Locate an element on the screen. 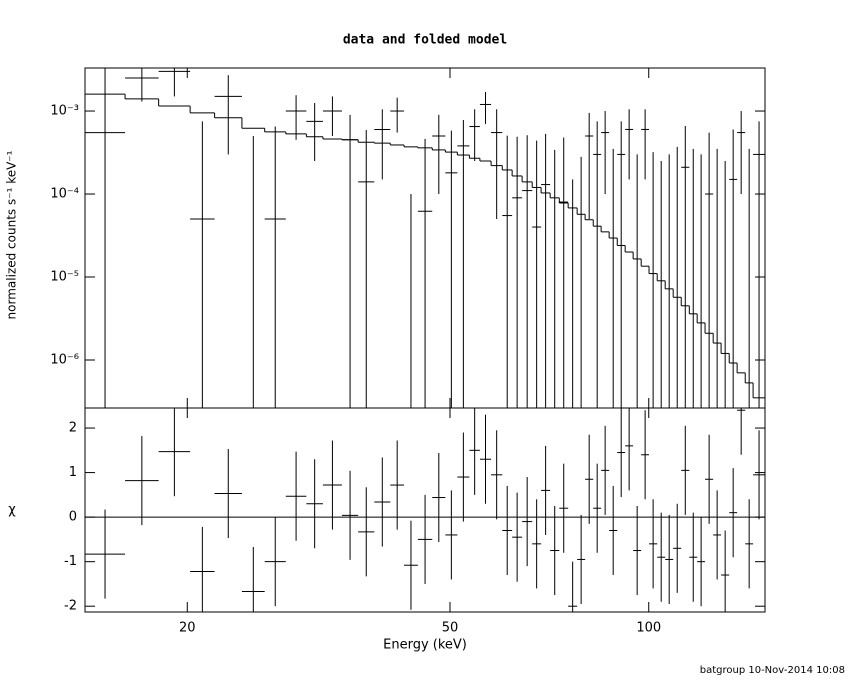  footer: batgroup 10-Nov-2014 10:08 is located at coordinates (772, 670).